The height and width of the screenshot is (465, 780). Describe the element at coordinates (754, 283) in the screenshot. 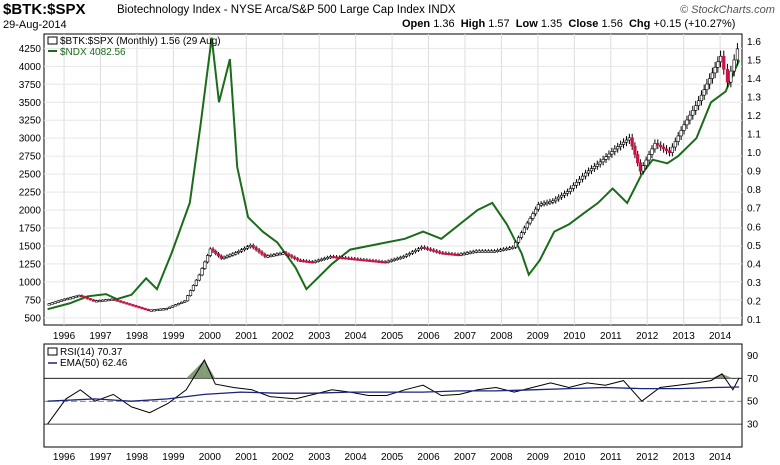

I see `right-axis-tick-label: 0.3` at that location.